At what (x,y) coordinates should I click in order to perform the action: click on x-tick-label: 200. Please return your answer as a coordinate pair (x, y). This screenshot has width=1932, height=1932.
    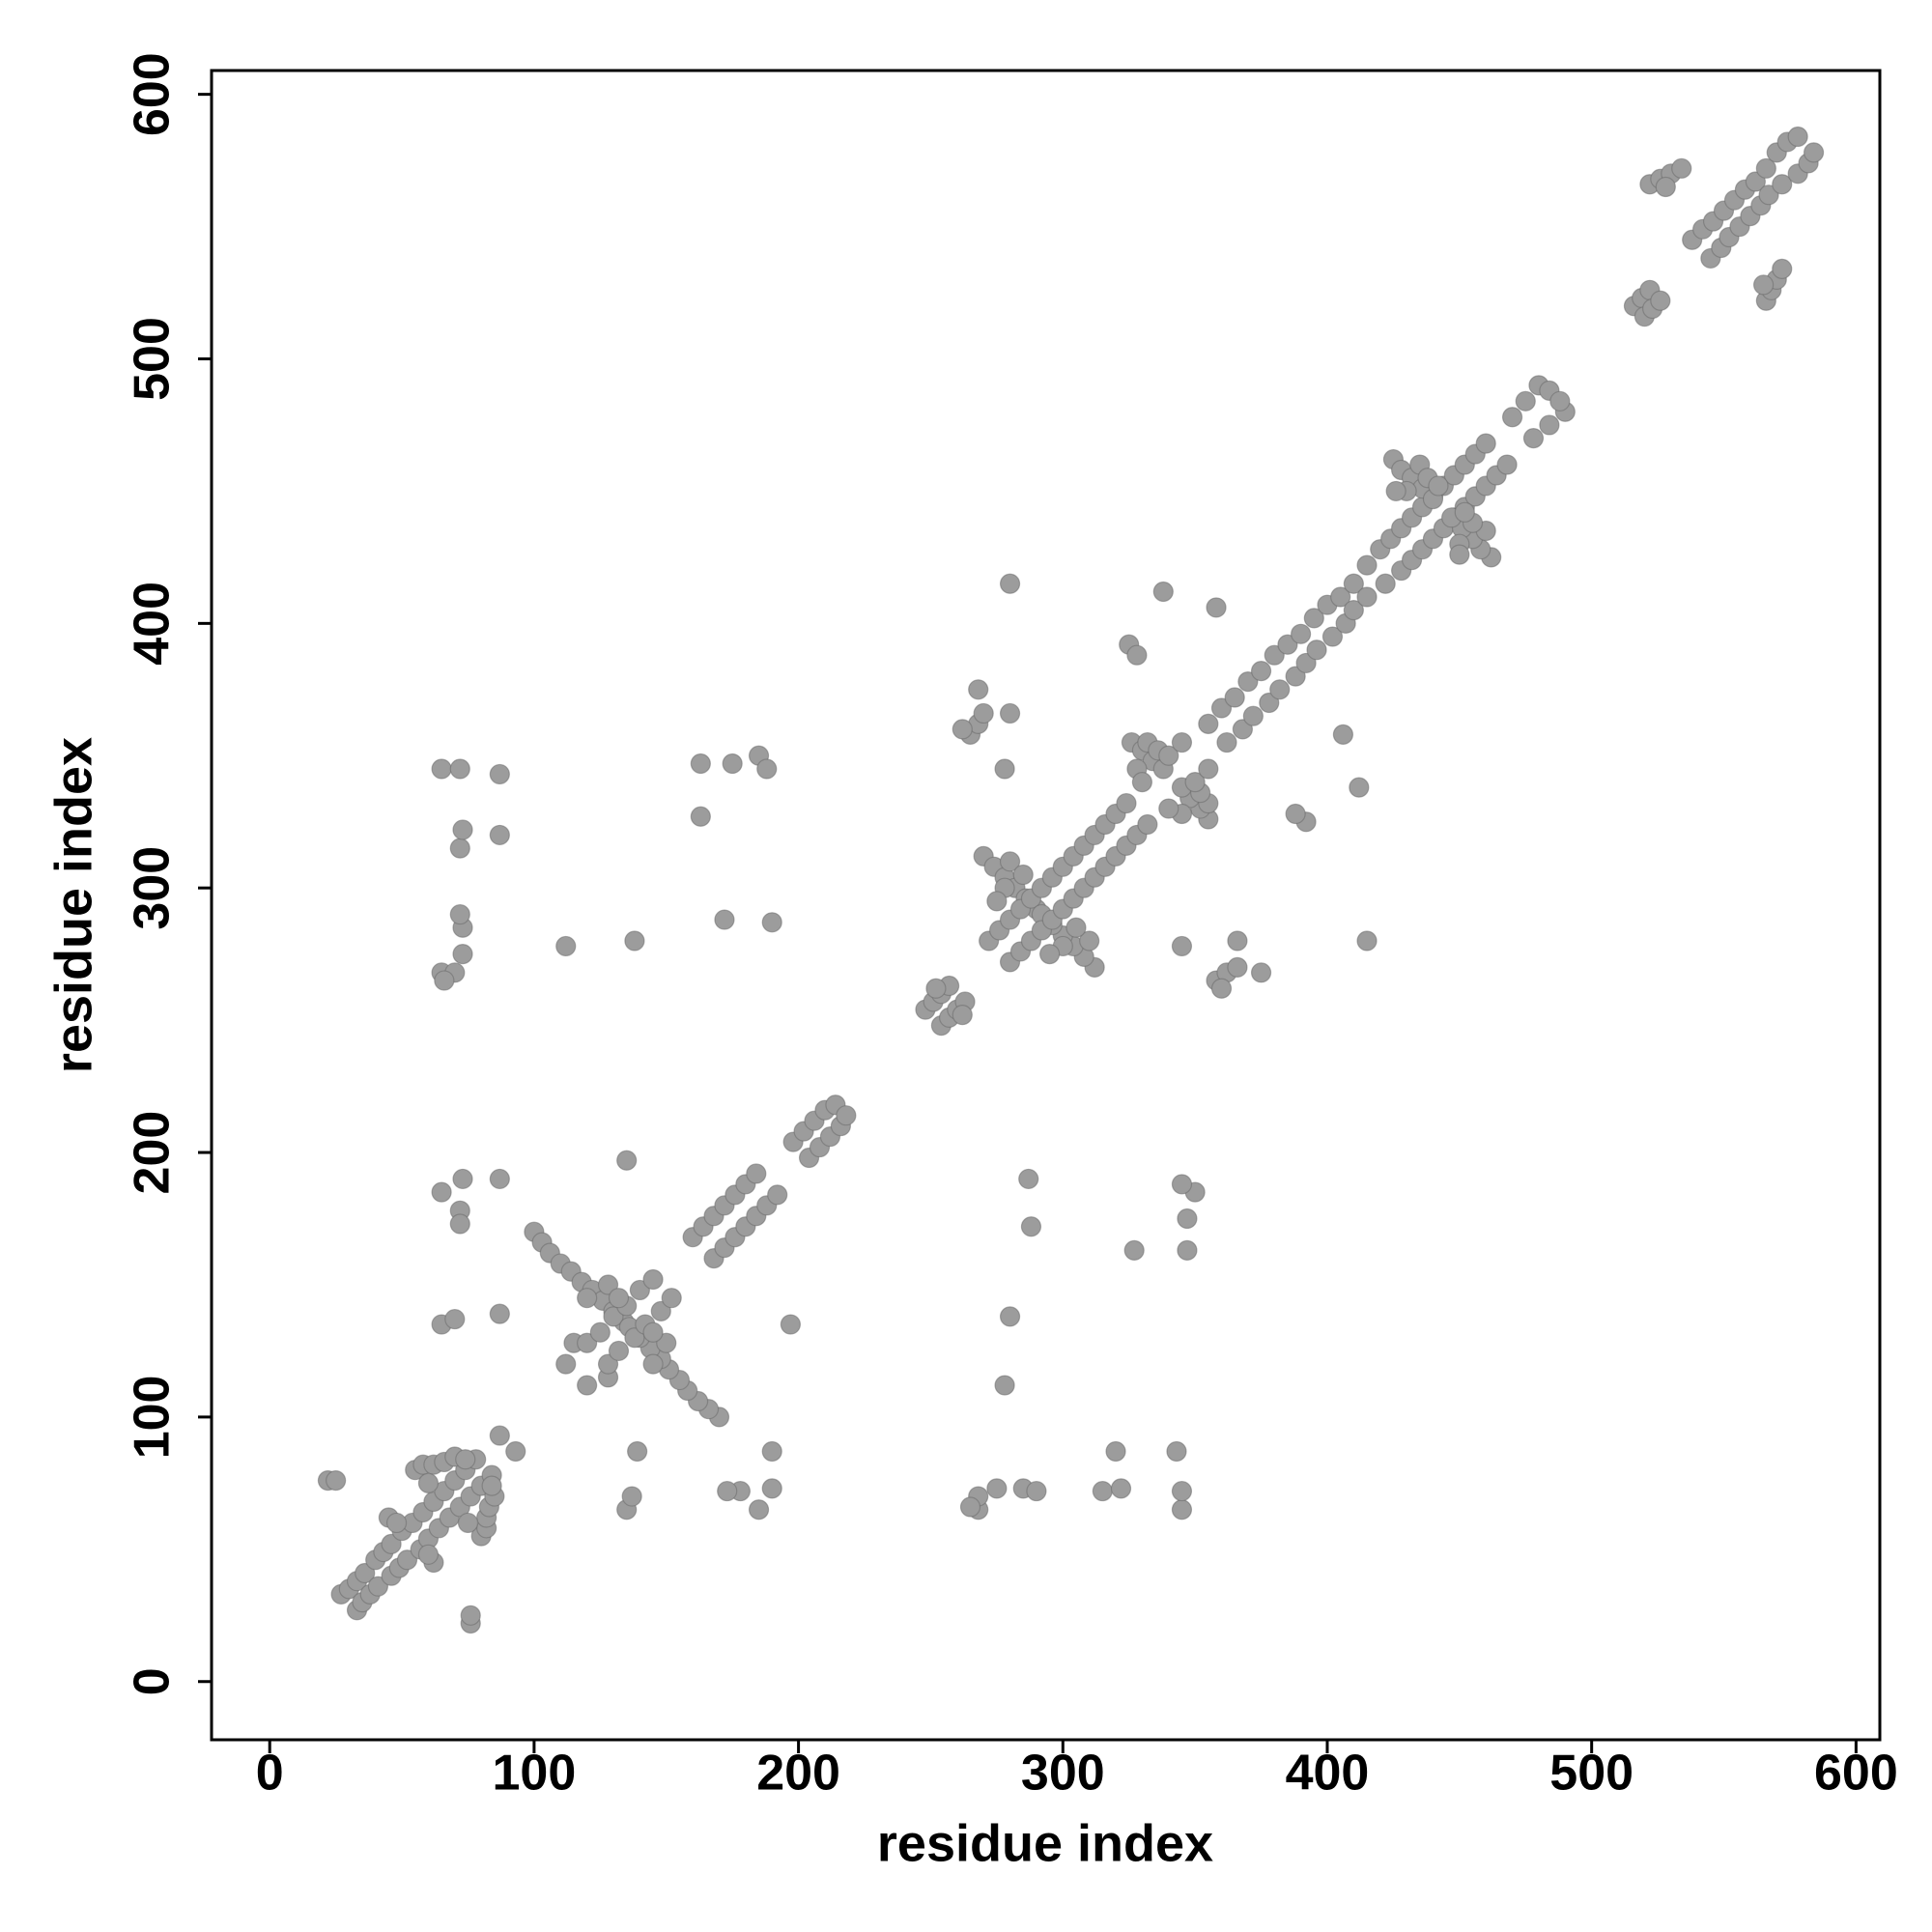
    Looking at the image, I should click on (798, 1774).